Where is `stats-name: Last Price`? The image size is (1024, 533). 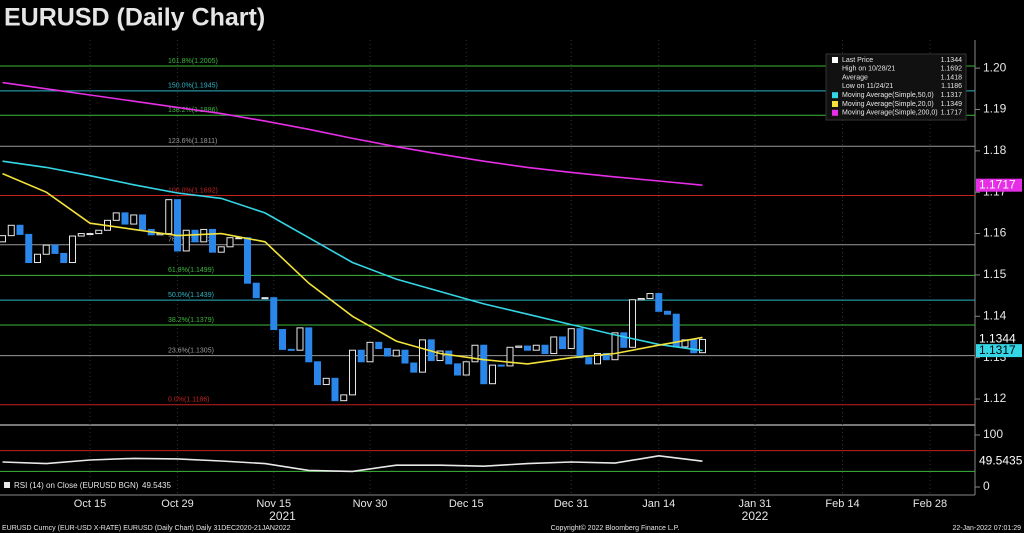 stats-name: Last Price is located at coordinates (857, 60).